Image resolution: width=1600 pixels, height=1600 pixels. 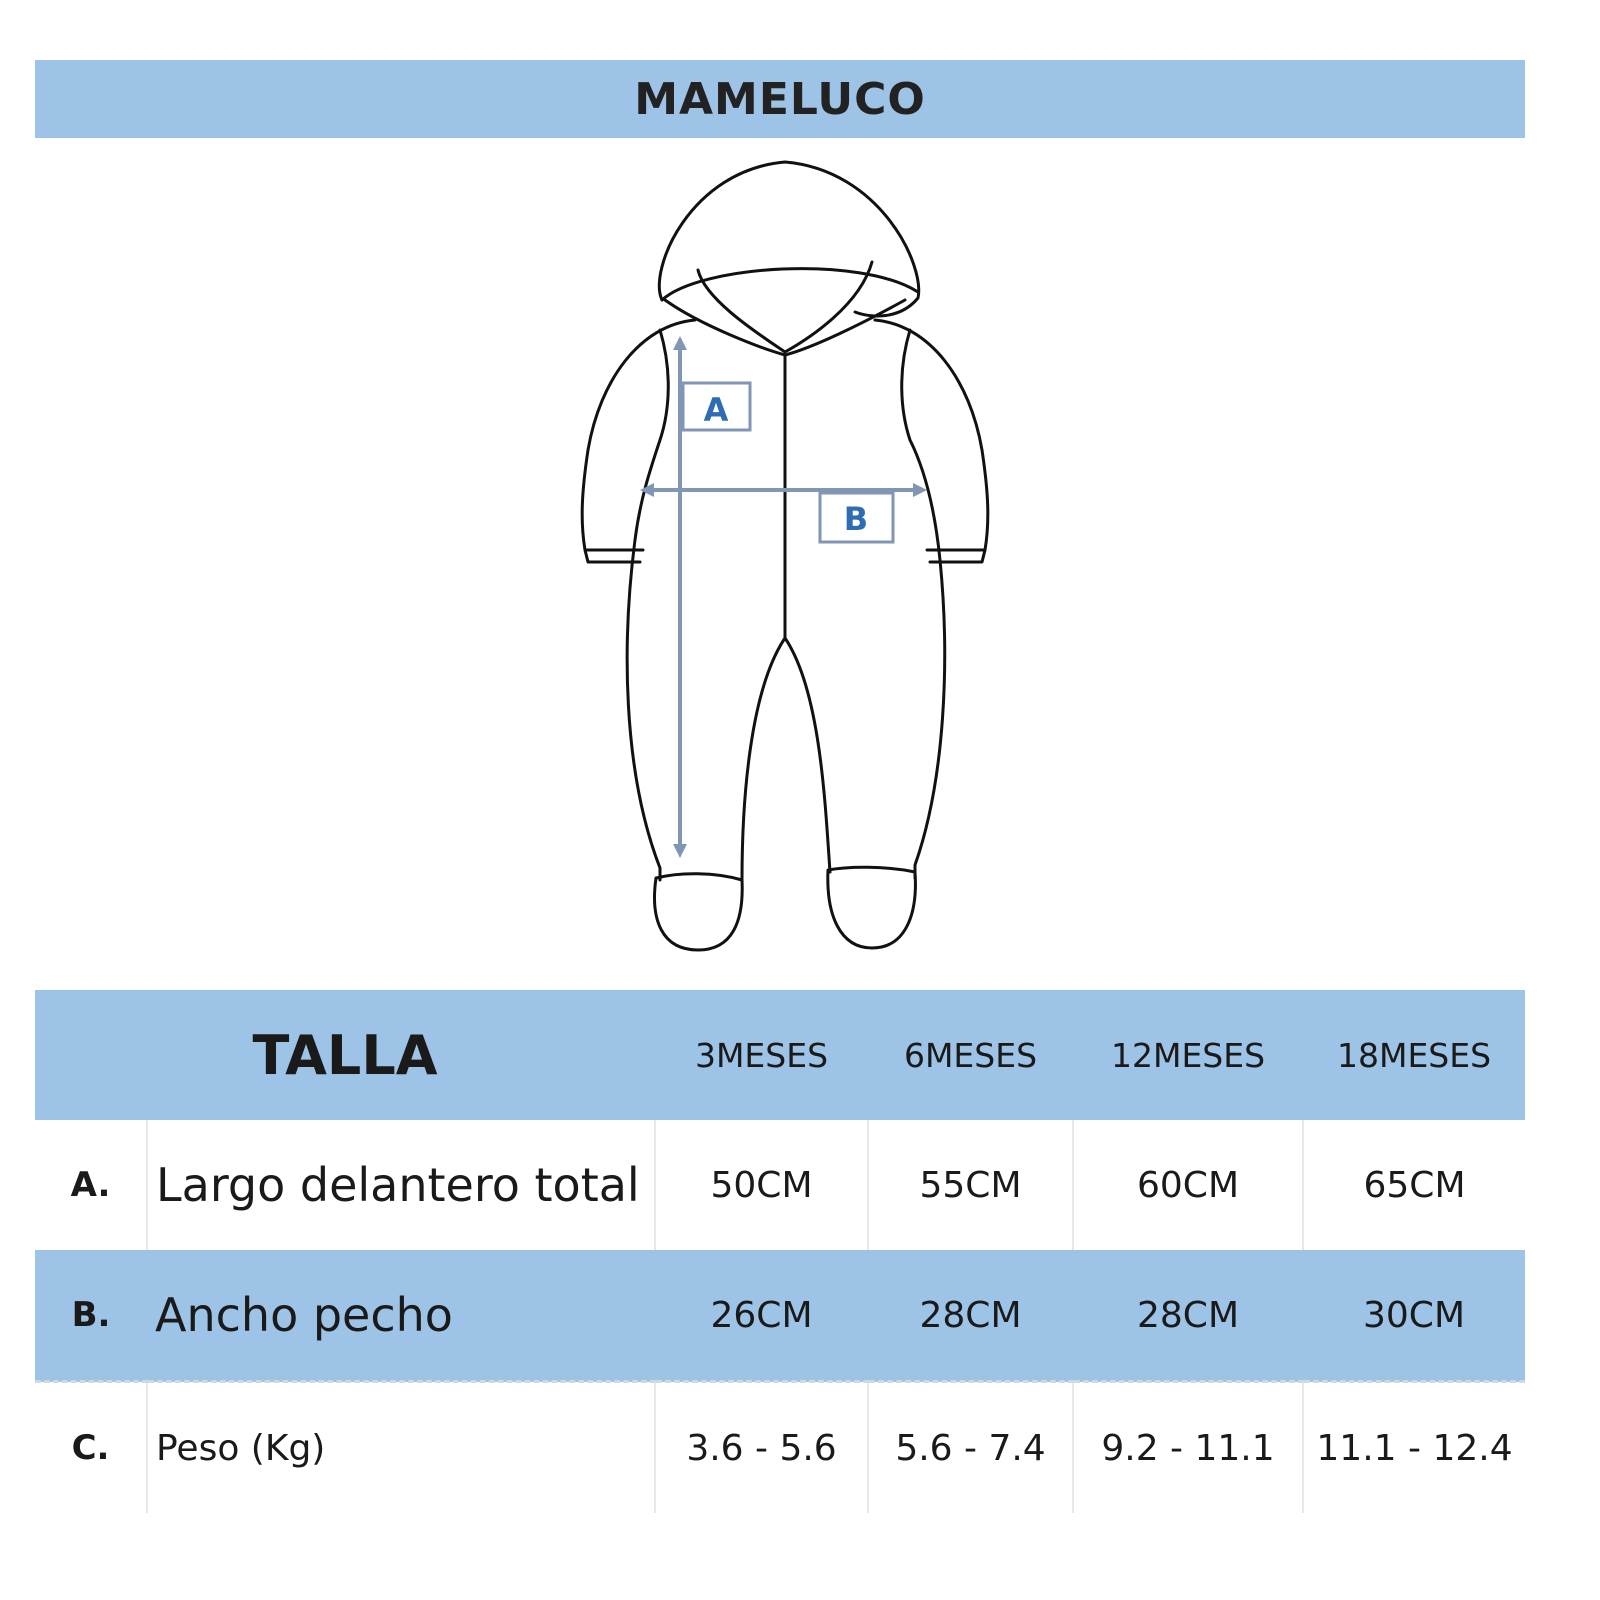 What do you see at coordinates (761, 1185) in the screenshot?
I see `cell-value: 50CM` at bounding box center [761, 1185].